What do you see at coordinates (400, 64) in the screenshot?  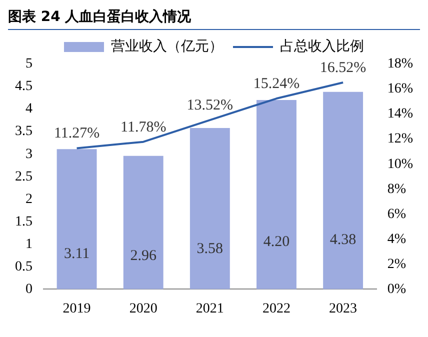 I see `y2-tick-label: 18%` at bounding box center [400, 64].